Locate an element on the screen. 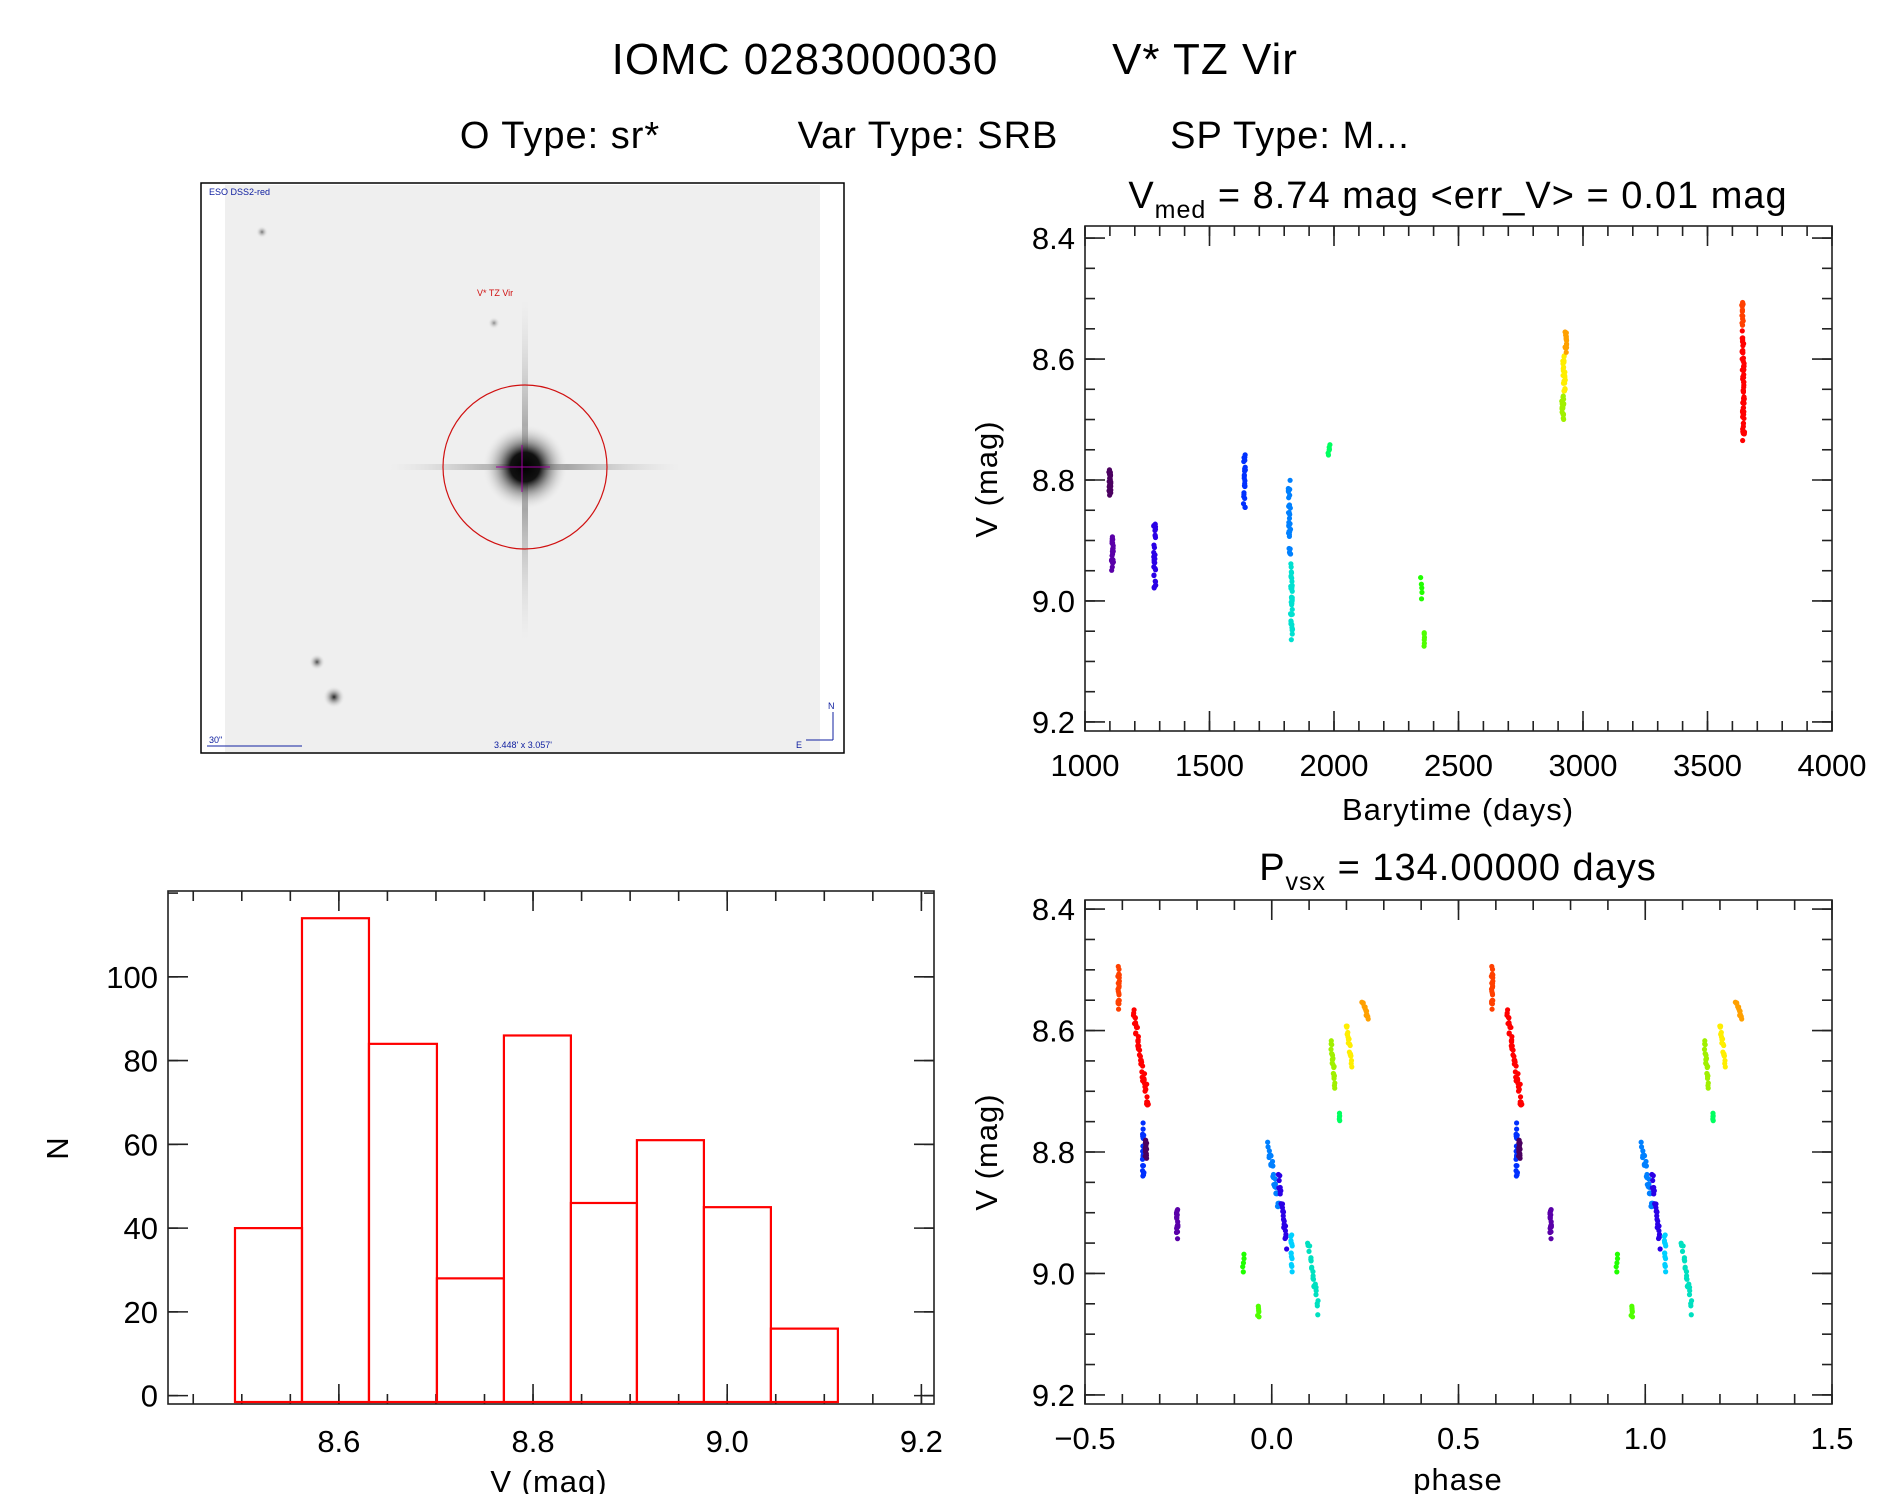  y-tick-label: 9.2 is located at coordinates (1053, 1395).